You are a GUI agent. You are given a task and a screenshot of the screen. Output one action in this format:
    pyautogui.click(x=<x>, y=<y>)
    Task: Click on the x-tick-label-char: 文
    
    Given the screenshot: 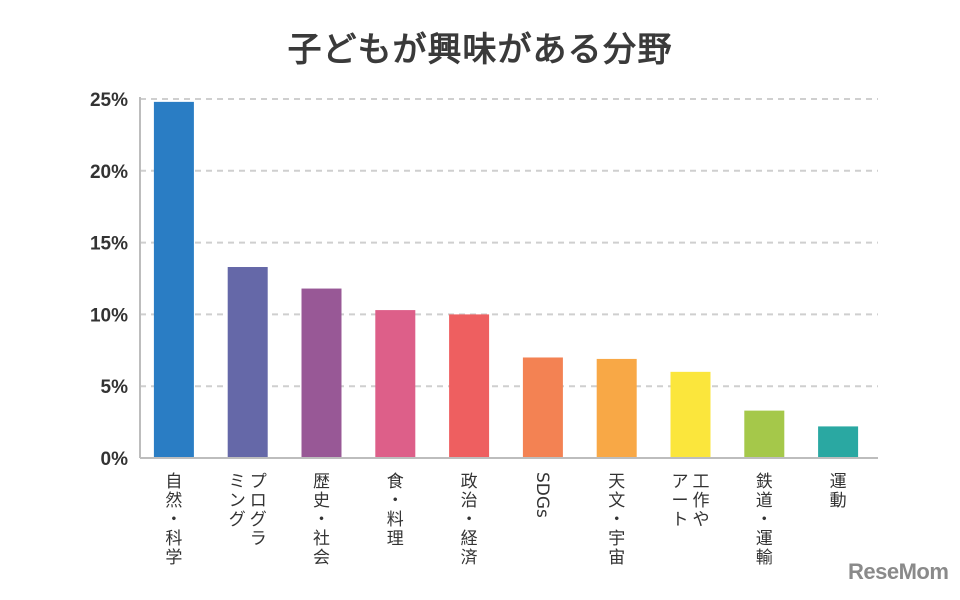 What is the action you would take?
    pyautogui.click(x=616, y=501)
    